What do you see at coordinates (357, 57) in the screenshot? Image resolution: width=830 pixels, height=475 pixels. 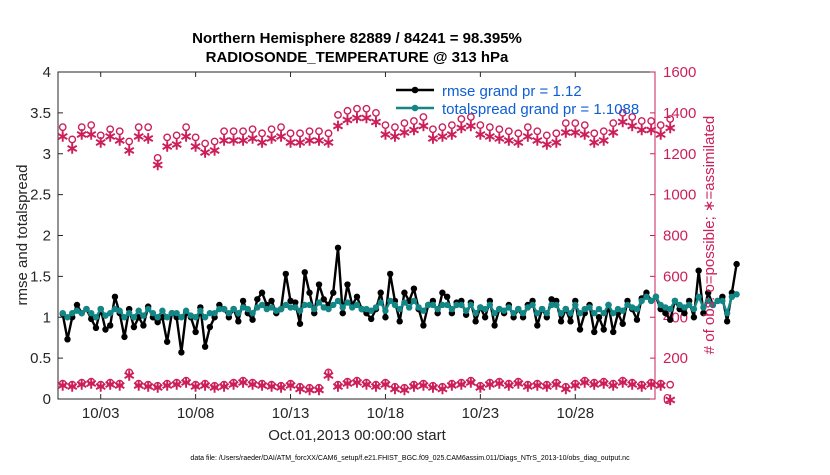 I see `chart-title-line2: RADIOSONDE_TEMPERATURE @ 313 hPa` at bounding box center [357, 57].